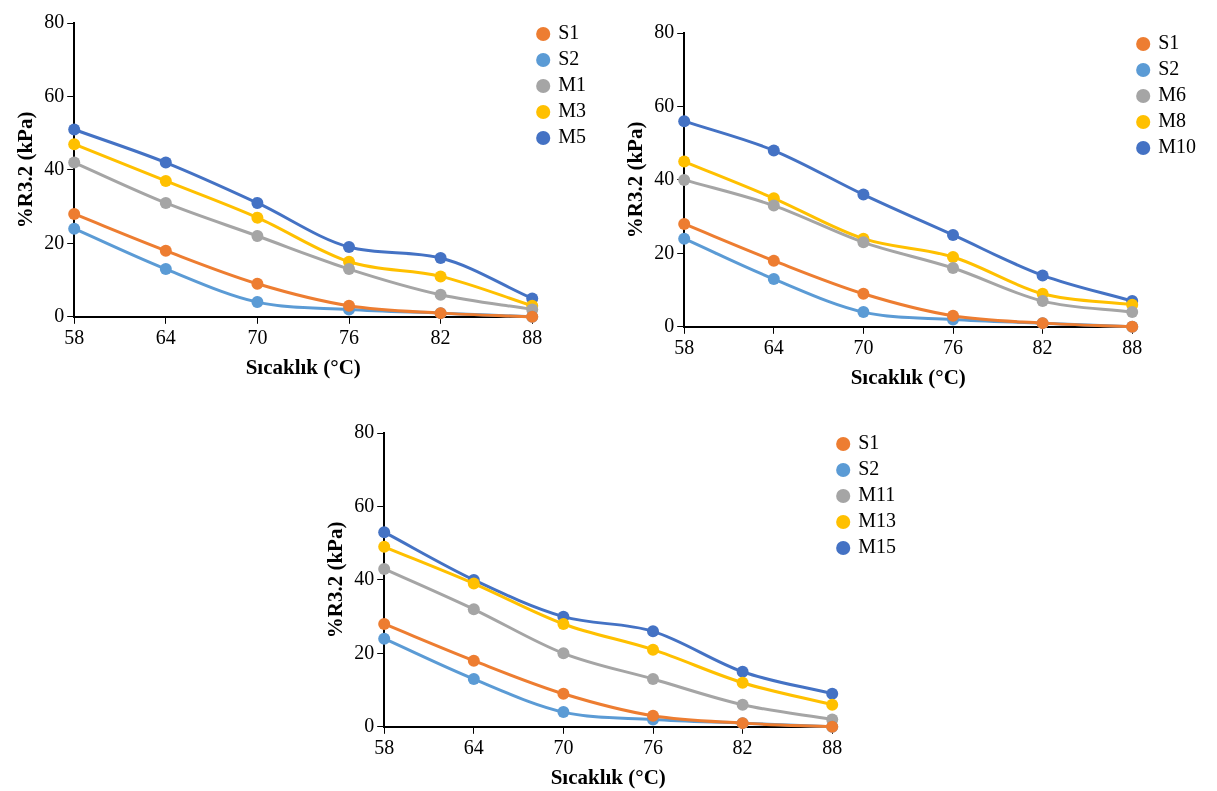 The image size is (1217, 791). Describe the element at coordinates (1172, 120) in the screenshot. I see `legend-label: M8` at that location.